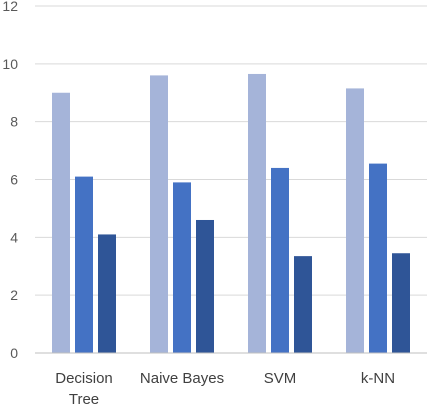 The height and width of the screenshot is (407, 427). Describe the element at coordinates (280, 378) in the screenshot. I see `x-category-label: SVM` at that location.